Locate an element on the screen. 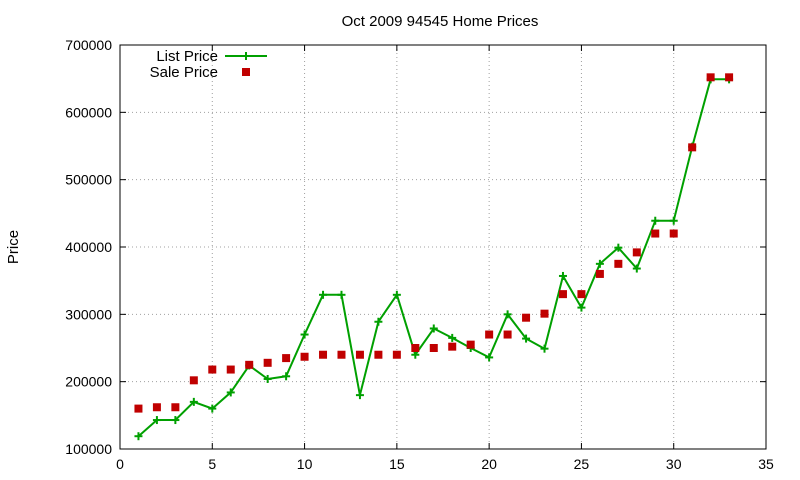 The width and height of the screenshot is (800, 480). legend-label-sale-price: Sale Price is located at coordinates (184, 72).